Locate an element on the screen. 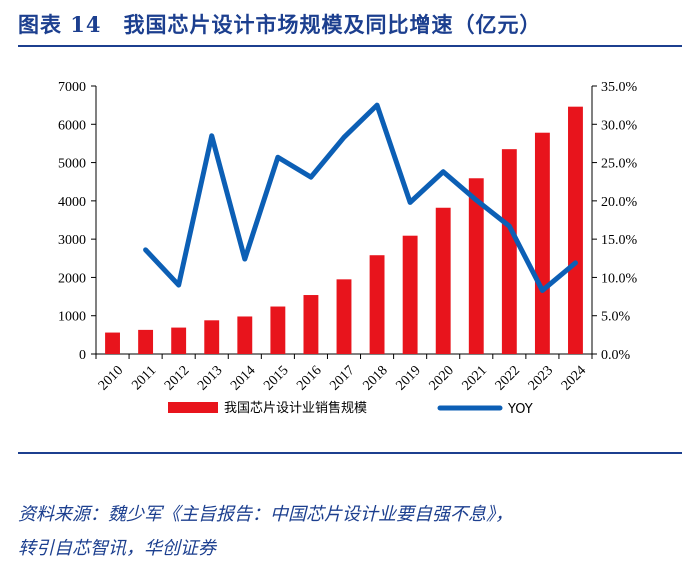 This screenshot has height=573, width=699. source-line-2: 转引自芯智讯，华创证券 is located at coordinates (117, 548).